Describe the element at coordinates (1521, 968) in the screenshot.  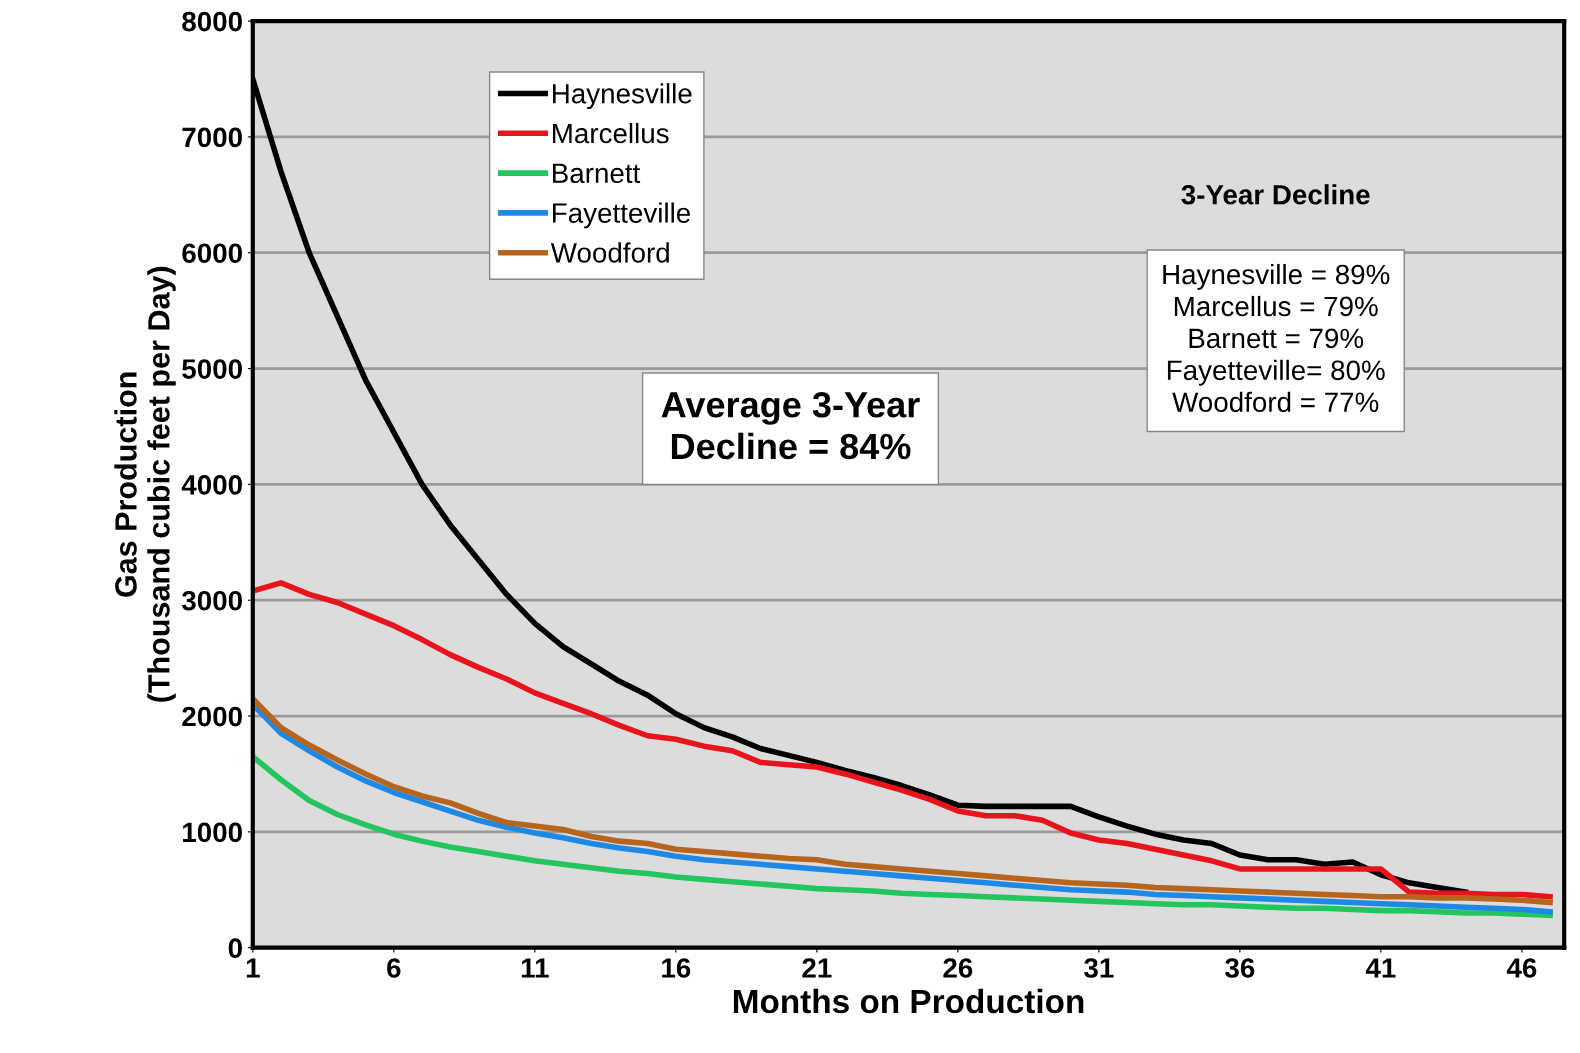
I see `x-tick-label: 46` at that location.